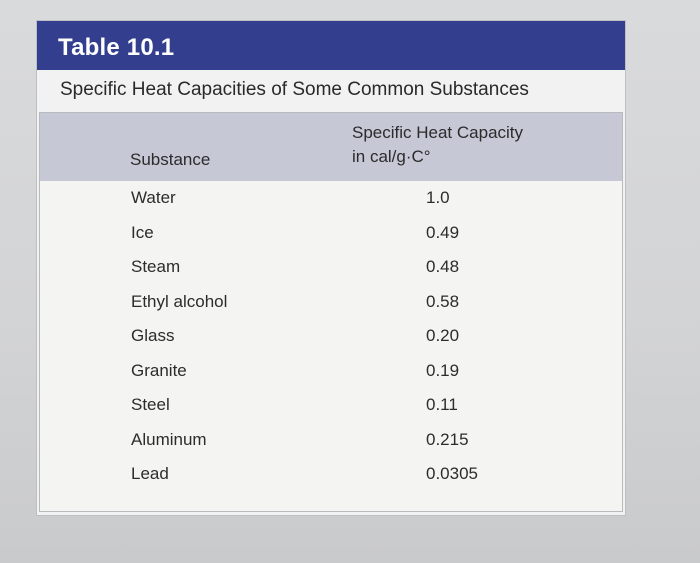 Image resolution: width=700 pixels, height=563 pixels. What do you see at coordinates (331, 339) in the screenshot?
I see `table-row: Glass 0.20` at bounding box center [331, 339].